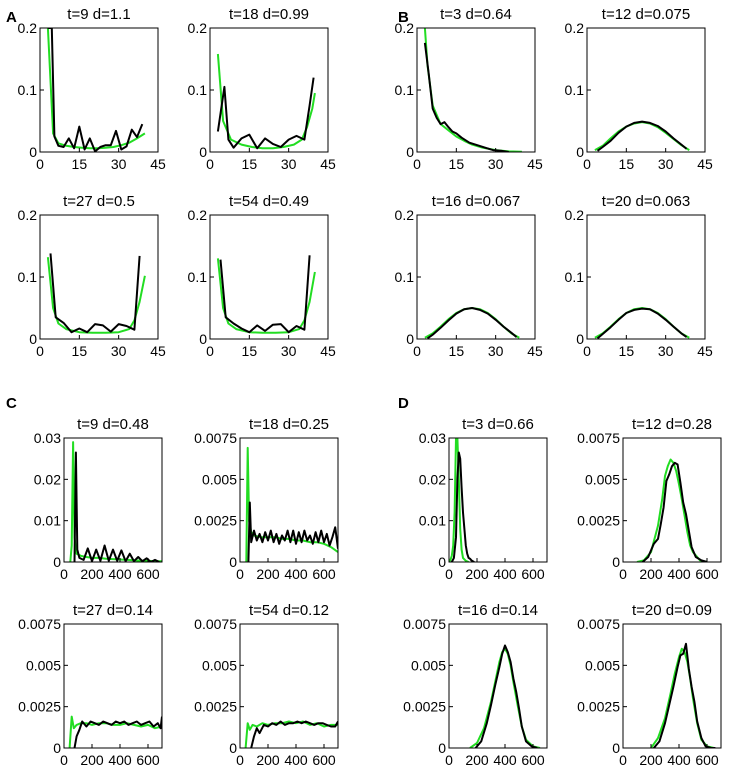 Image resolution: width=742 pixels, height=772 pixels. Describe the element at coordinates (269, 14) in the screenshot. I see `chart-title: t=18 d=0.99` at that location.